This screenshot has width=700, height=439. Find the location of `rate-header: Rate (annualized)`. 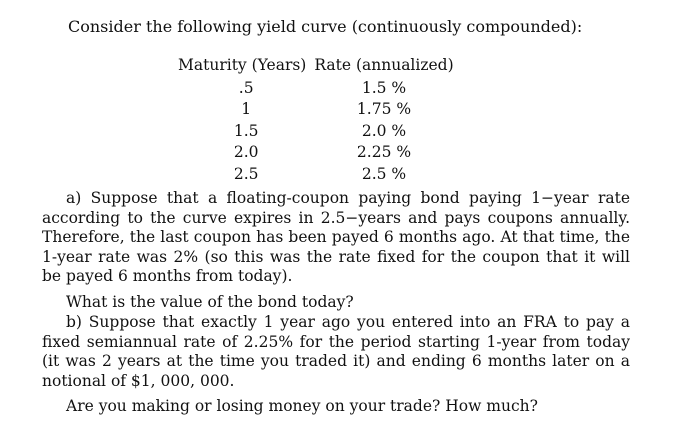

rate-header: Rate (annualized) is located at coordinates (384, 65).